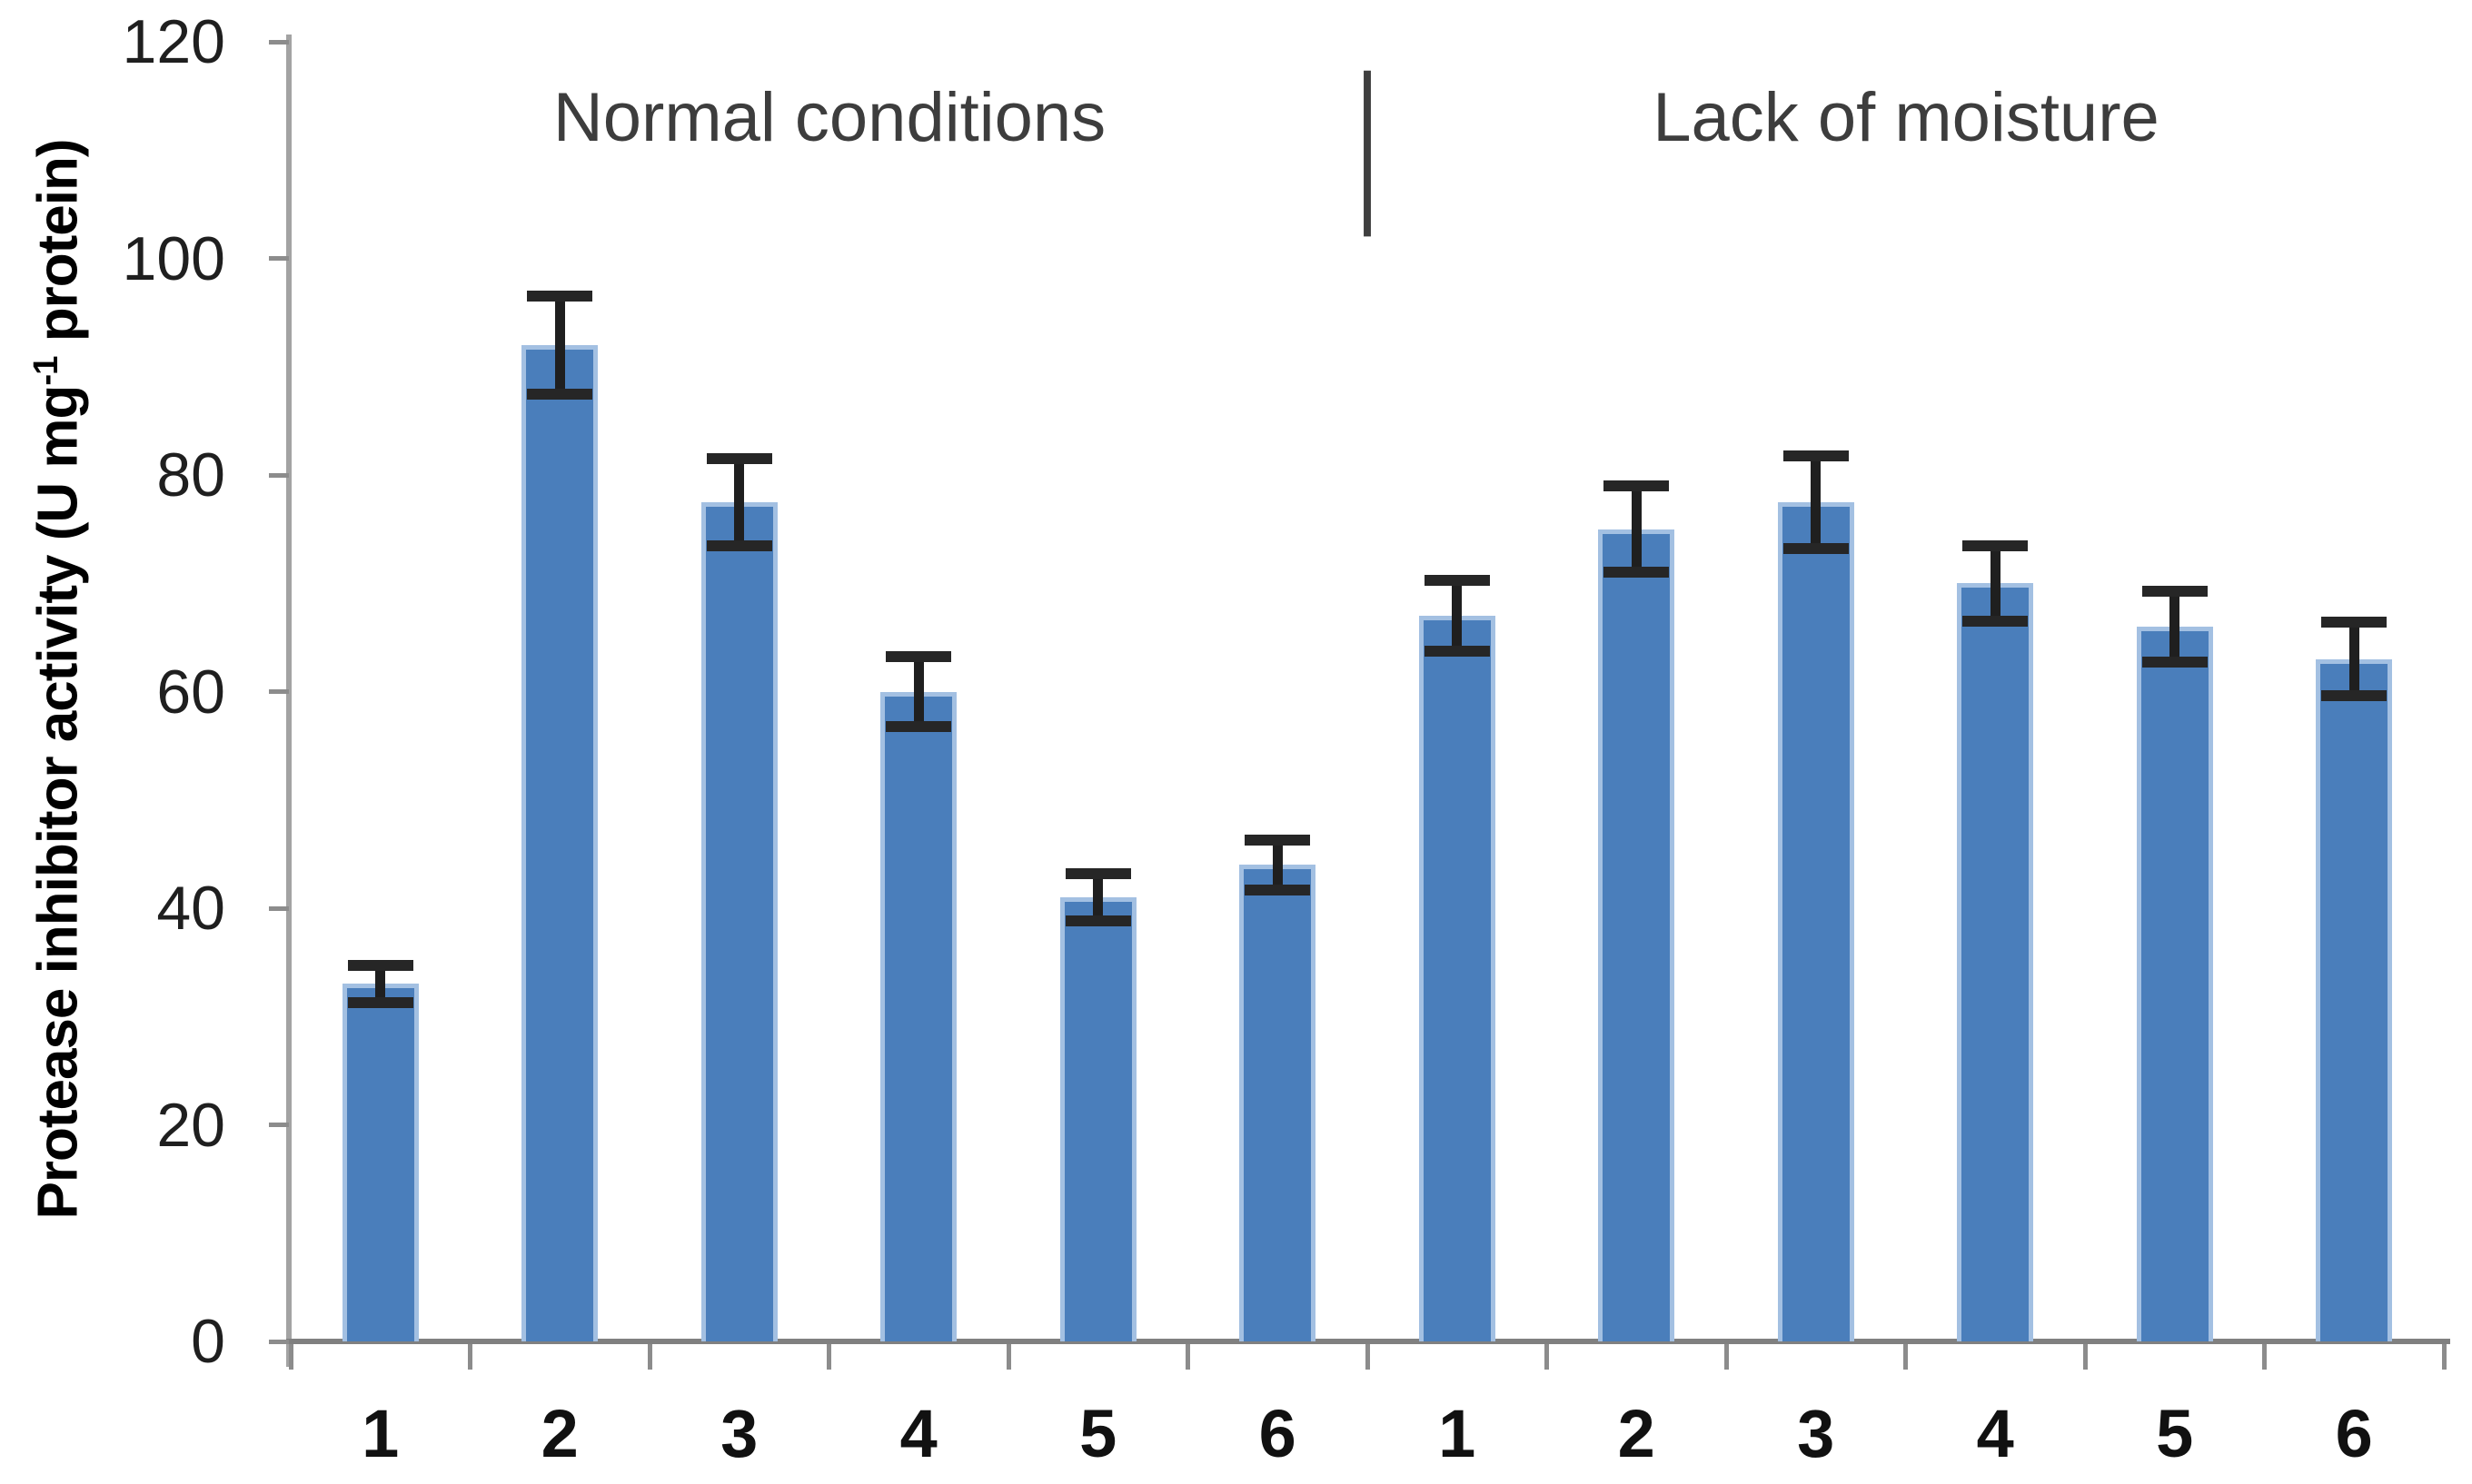 Image resolution: width=2472 pixels, height=1484 pixels. I want to click on x-tick-label-moisture-5: 5, so click(2175, 1433).